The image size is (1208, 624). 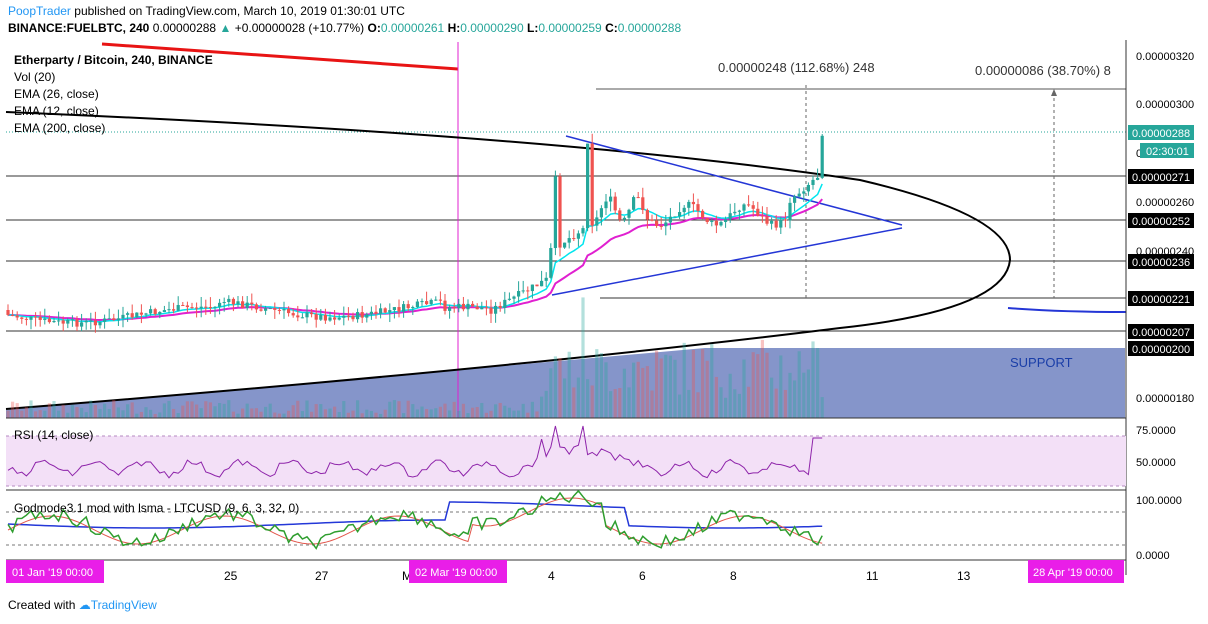 What do you see at coordinates (56, 94) in the screenshot?
I see `legend-ema26: EMA (26, close)` at bounding box center [56, 94].